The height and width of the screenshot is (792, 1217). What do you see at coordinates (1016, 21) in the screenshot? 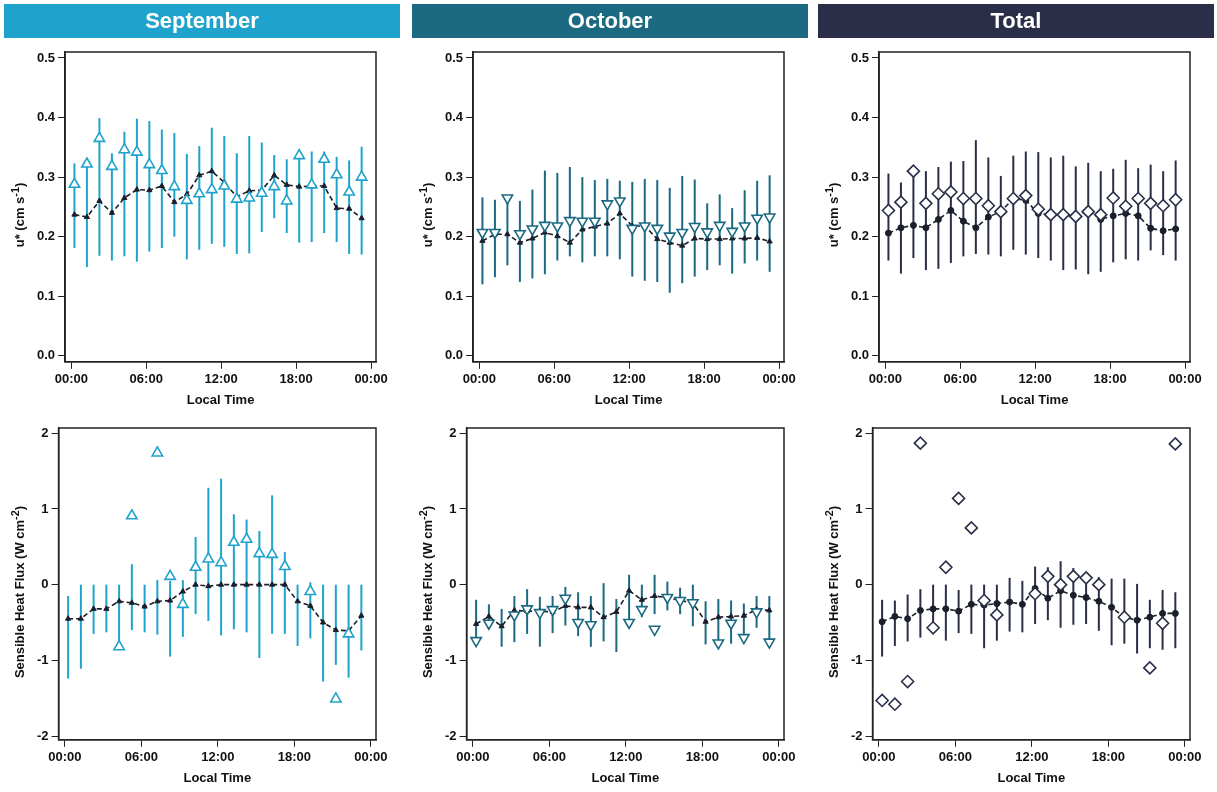
I see `chart-title: Total` at bounding box center [1016, 21].